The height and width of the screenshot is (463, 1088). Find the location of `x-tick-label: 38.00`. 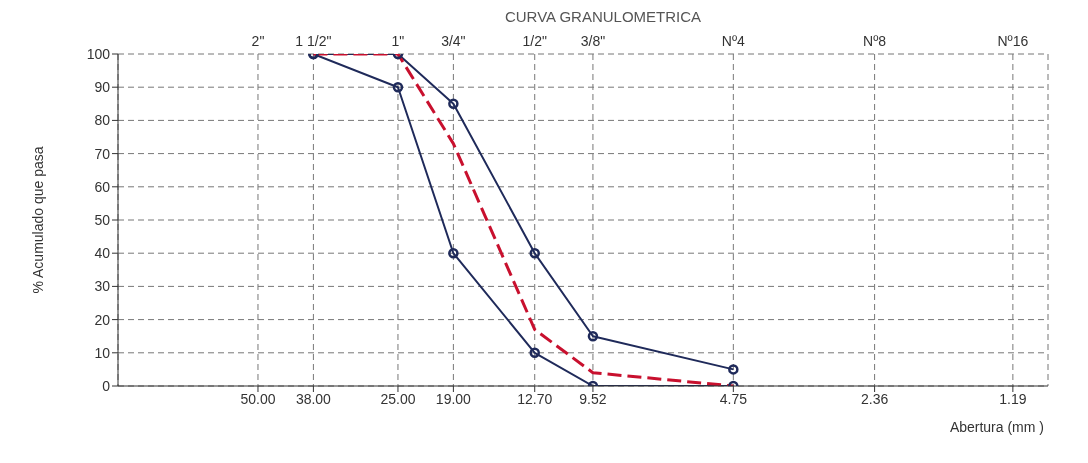

x-tick-label: 38.00 is located at coordinates (313, 398).